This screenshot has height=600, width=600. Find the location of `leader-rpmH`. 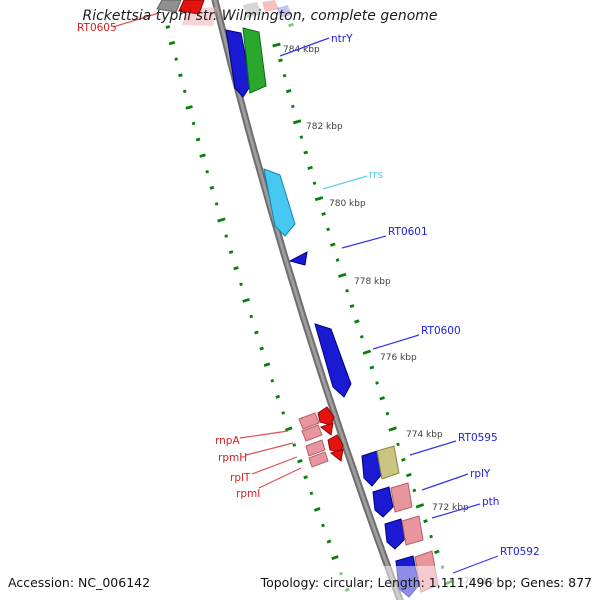

leader-rpmH is located at coordinates (269, 449).